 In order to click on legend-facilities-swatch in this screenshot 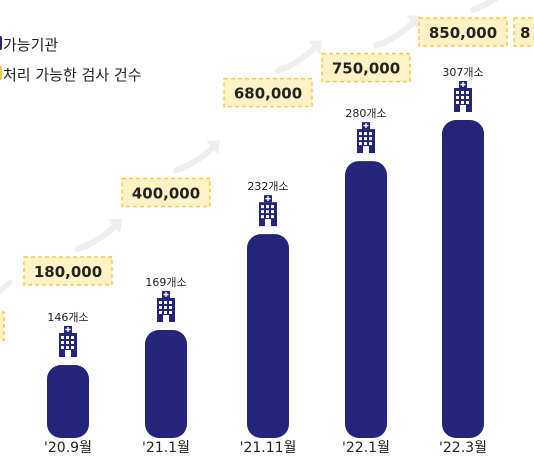, I will do `click(1, 43)`.